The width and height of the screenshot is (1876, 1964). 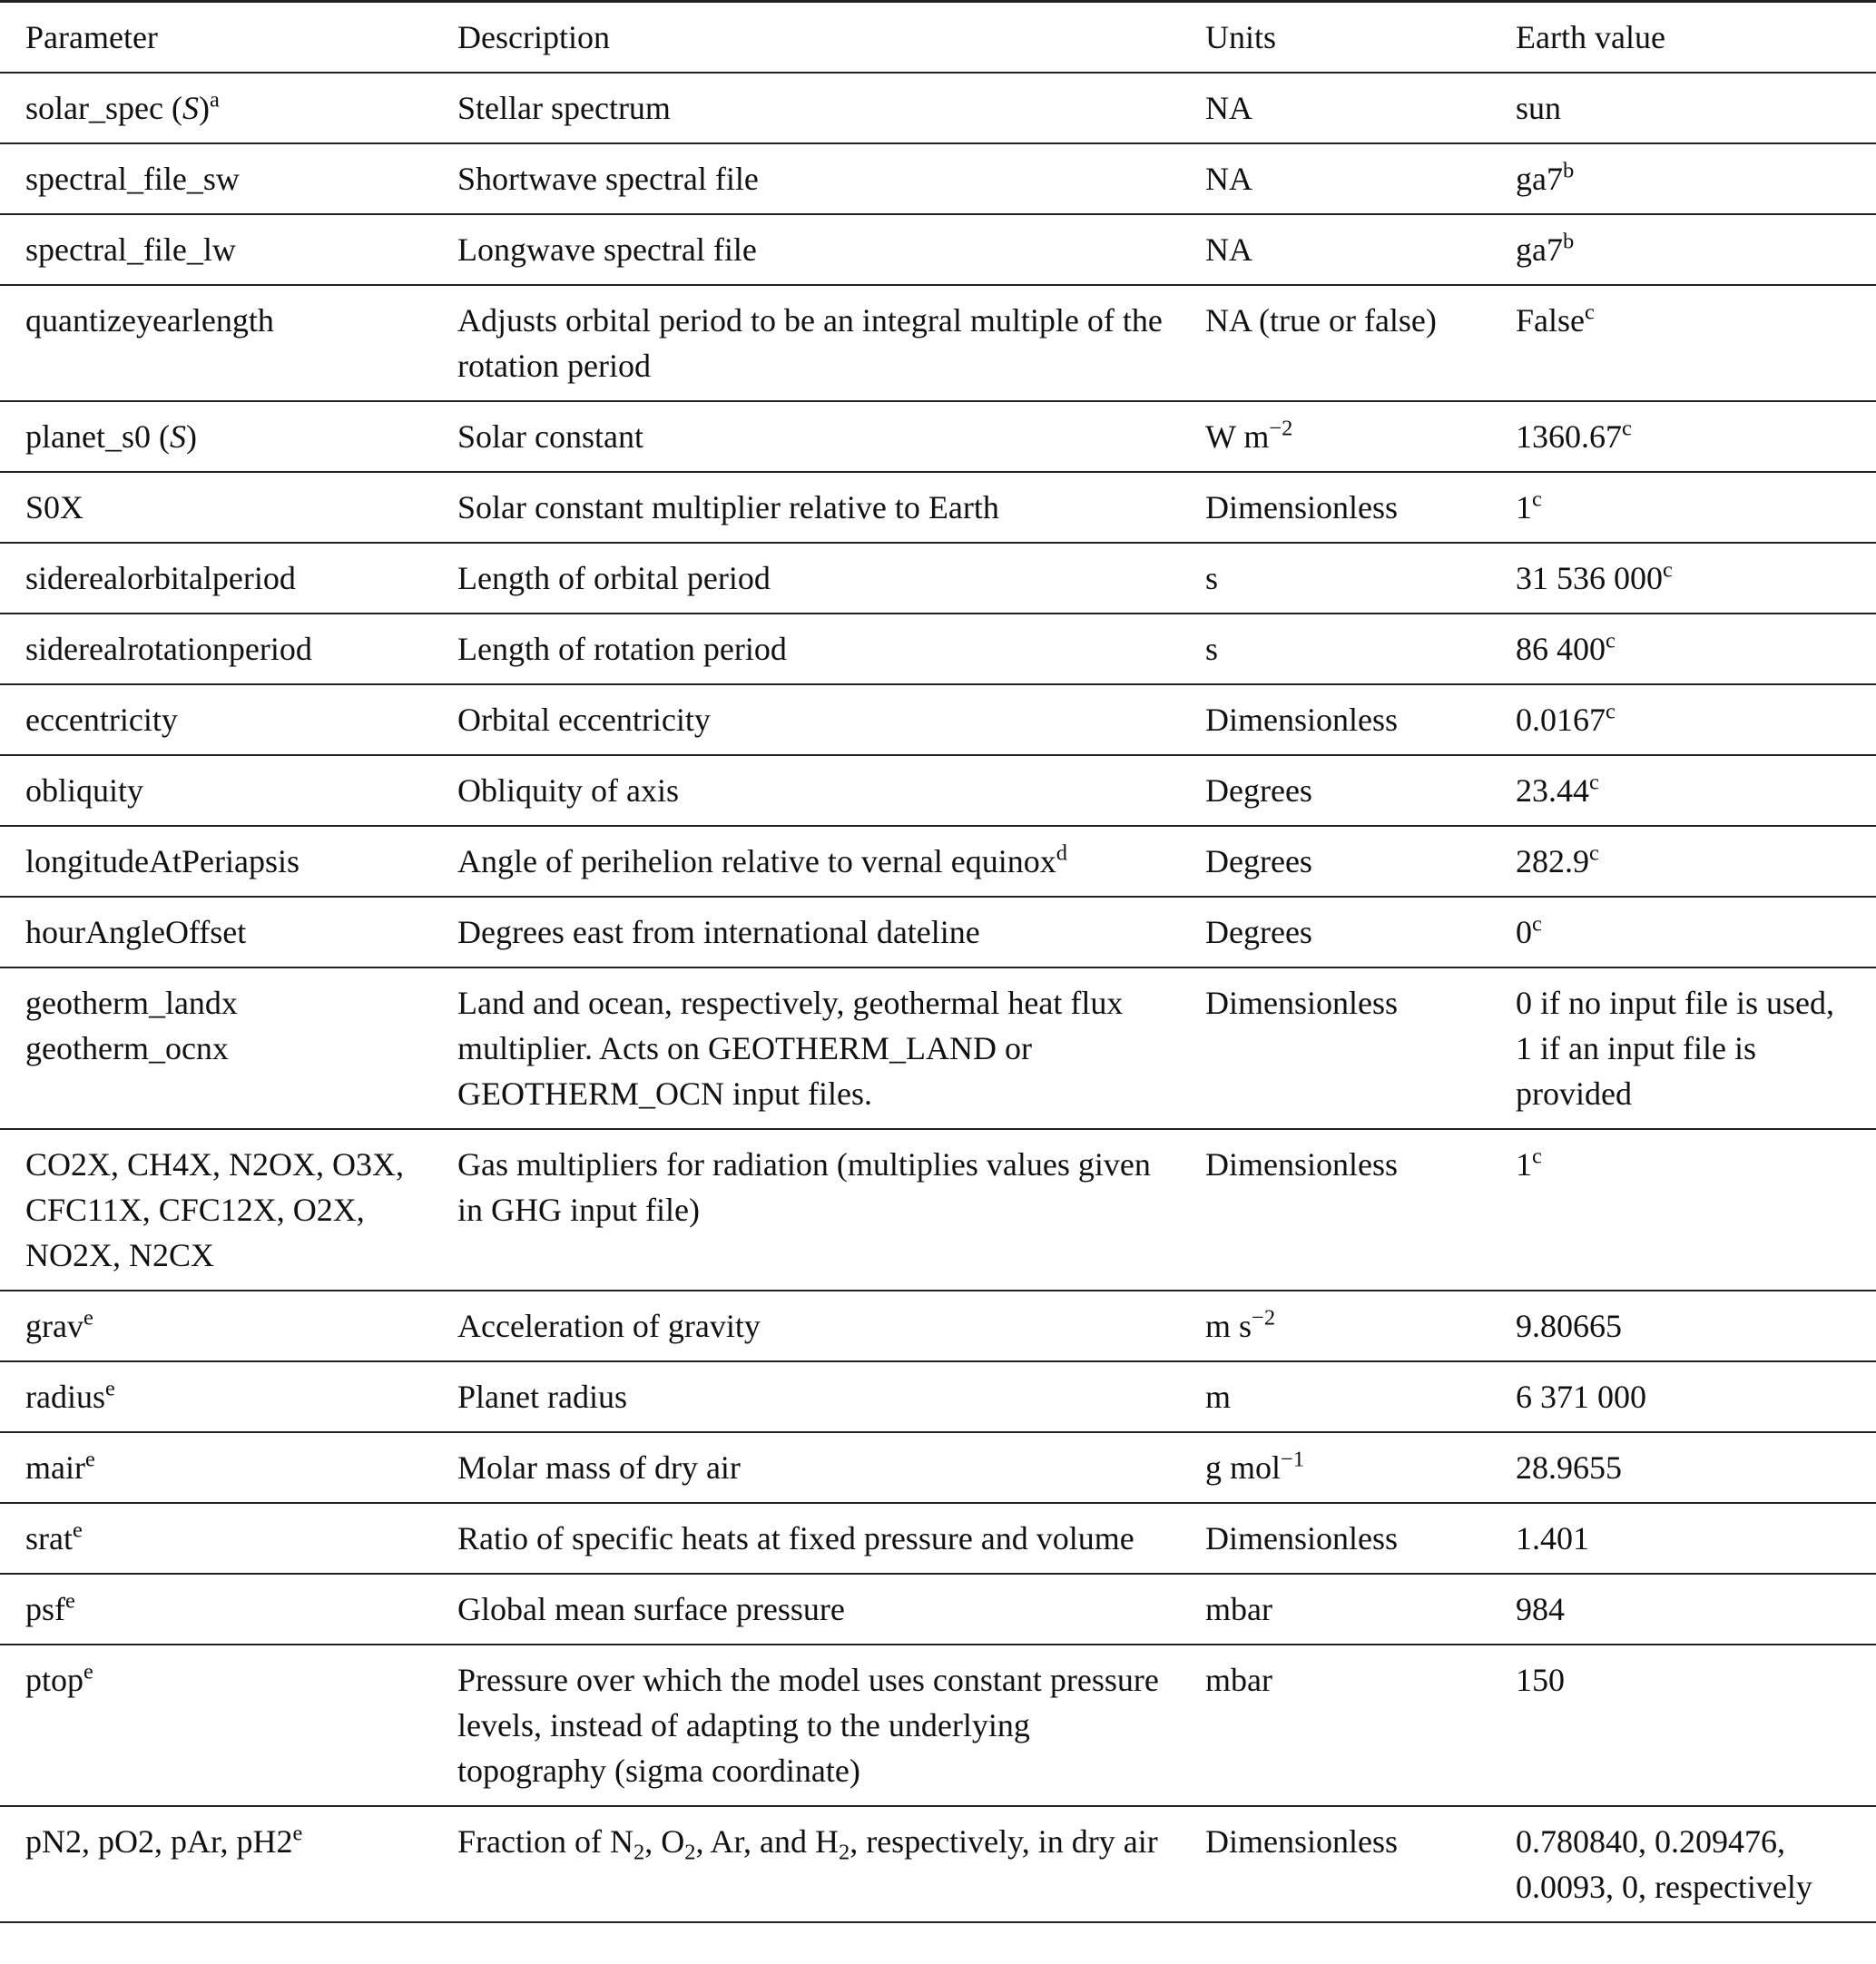 What do you see at coordinates (55, 1467) in the screenshot?
I see `cell-text: mair` at bounding box center [55, 1467].